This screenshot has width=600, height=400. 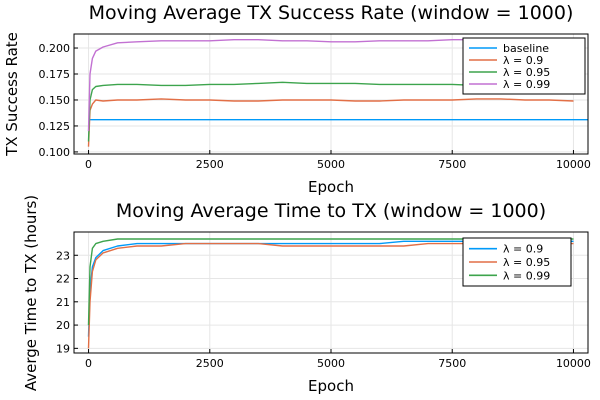 I want to click on chart-bottom-xtick-label: 2500, so click(x=210, y=363).